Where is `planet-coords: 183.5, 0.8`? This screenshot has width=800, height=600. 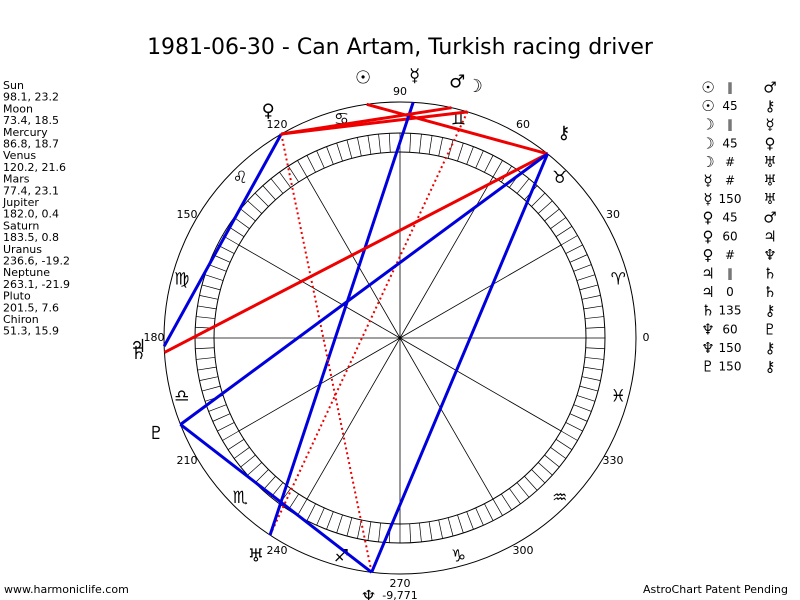
planet-coords: 183.5, 0.8 is located at coordinates (31, 237).